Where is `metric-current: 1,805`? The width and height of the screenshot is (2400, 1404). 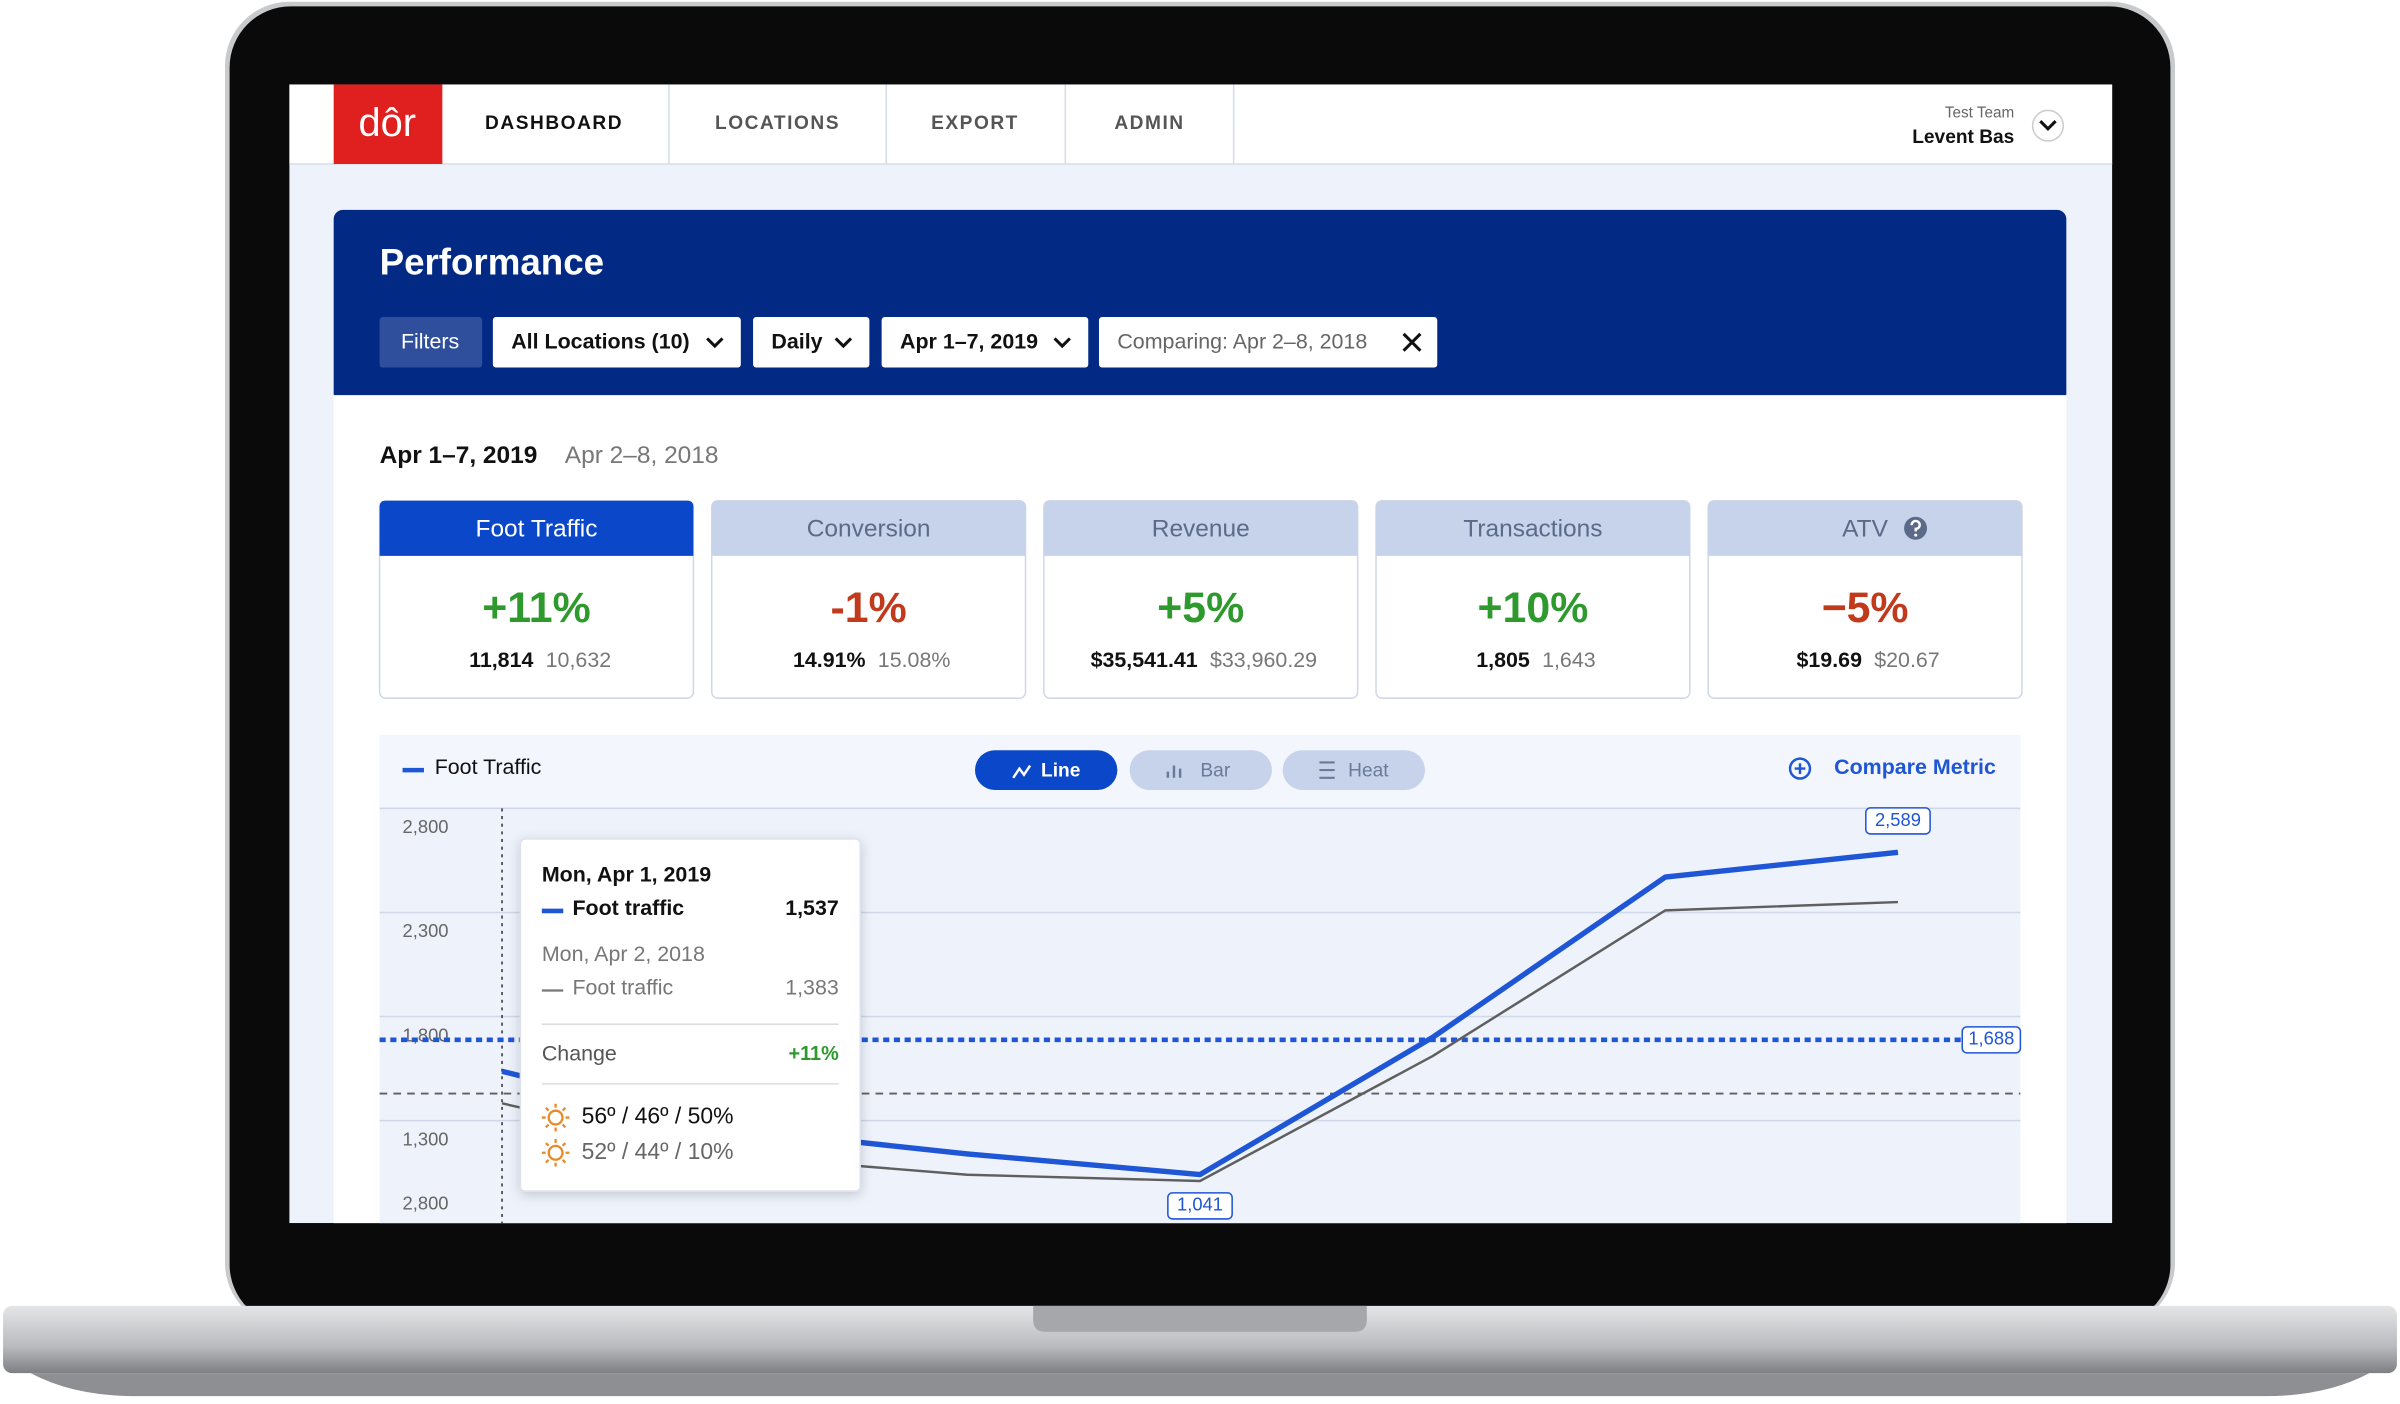 metric-current: 1,805 is located at coordinates (1503, 660).